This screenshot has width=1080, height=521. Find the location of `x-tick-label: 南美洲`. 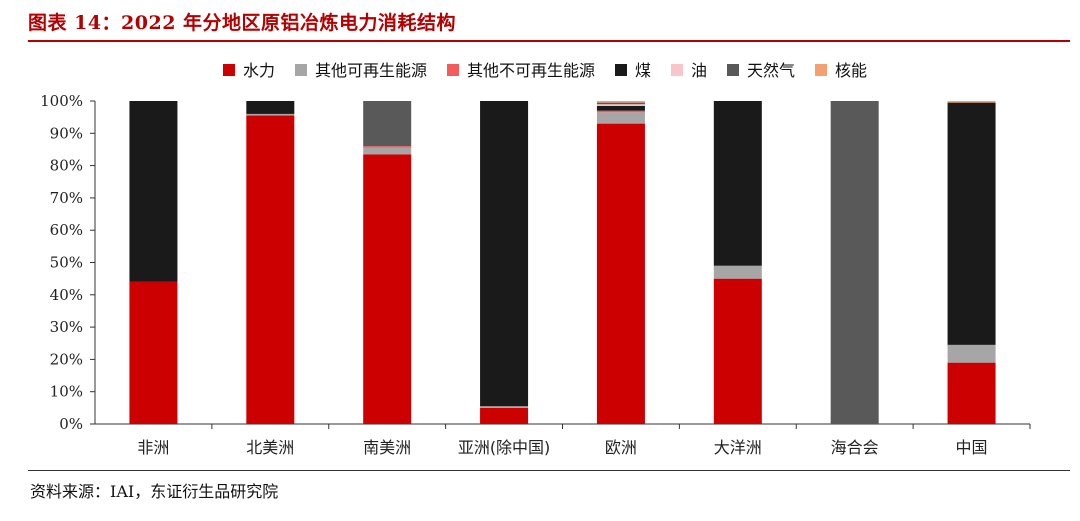

x-tick-label: 南美洲 is located at coordinates (387, 447).